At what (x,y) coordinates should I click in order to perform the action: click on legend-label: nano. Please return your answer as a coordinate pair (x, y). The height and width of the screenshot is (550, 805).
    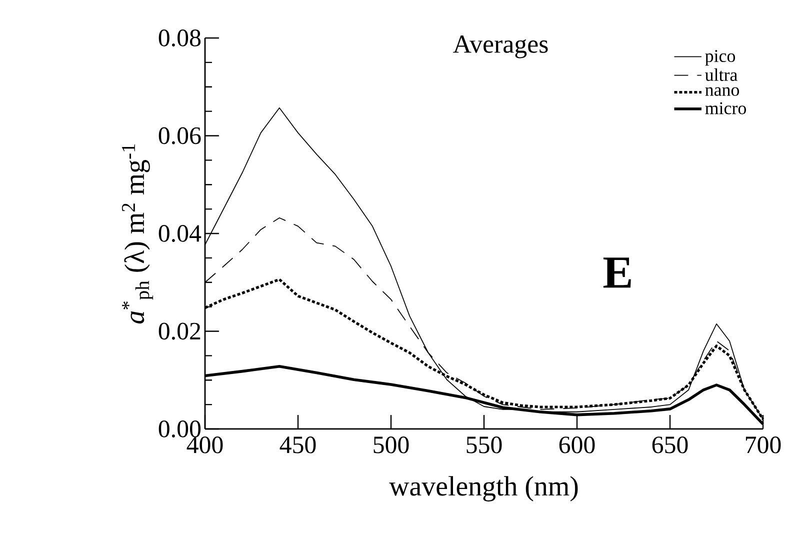
    Looking at the image, I should click on (722, 91).